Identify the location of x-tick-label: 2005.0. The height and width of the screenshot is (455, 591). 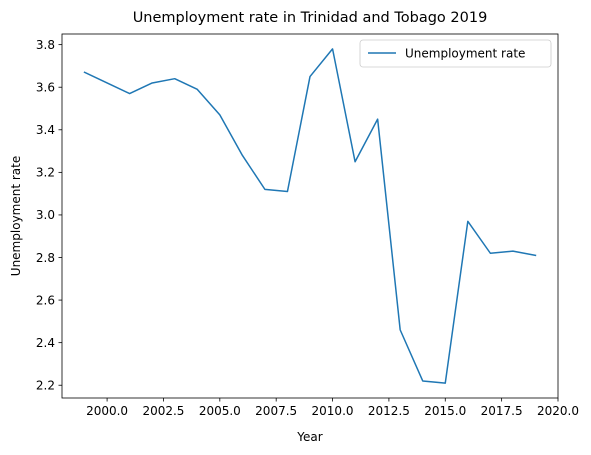
(220, 411).